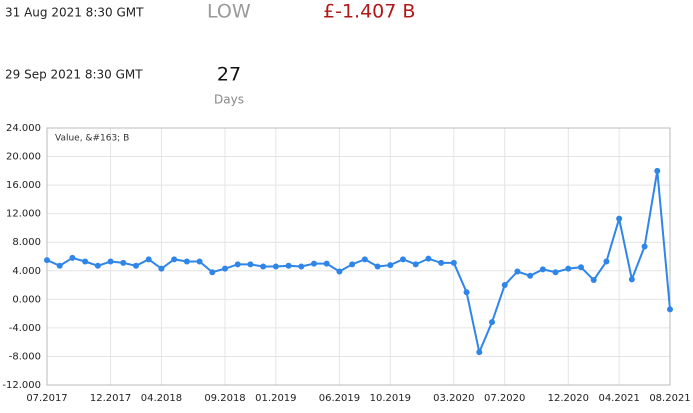  Describe the element at coordinates (46, 398) in the screenshot. I see `x-tick-label: 07.2017` at that location.